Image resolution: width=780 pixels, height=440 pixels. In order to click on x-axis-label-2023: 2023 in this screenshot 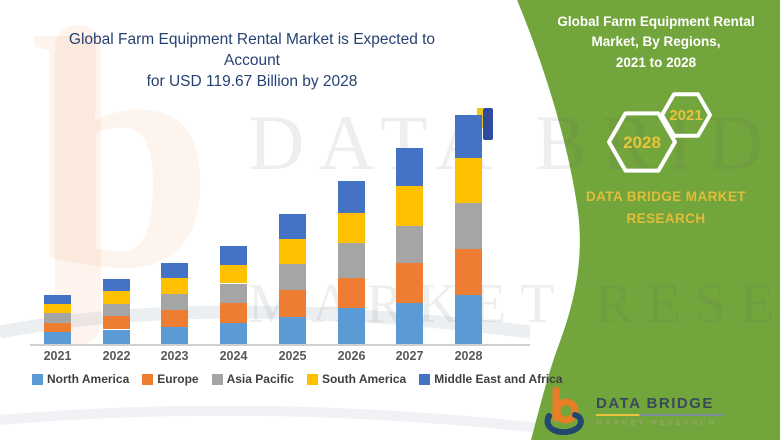, I will do `click(174, 356)`.